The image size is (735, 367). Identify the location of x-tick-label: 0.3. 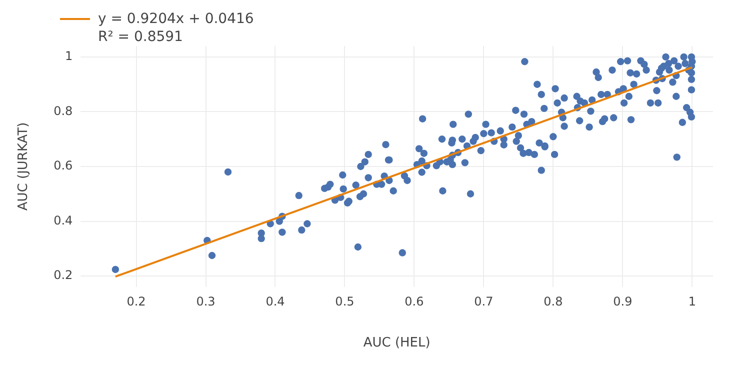
(206, 301).